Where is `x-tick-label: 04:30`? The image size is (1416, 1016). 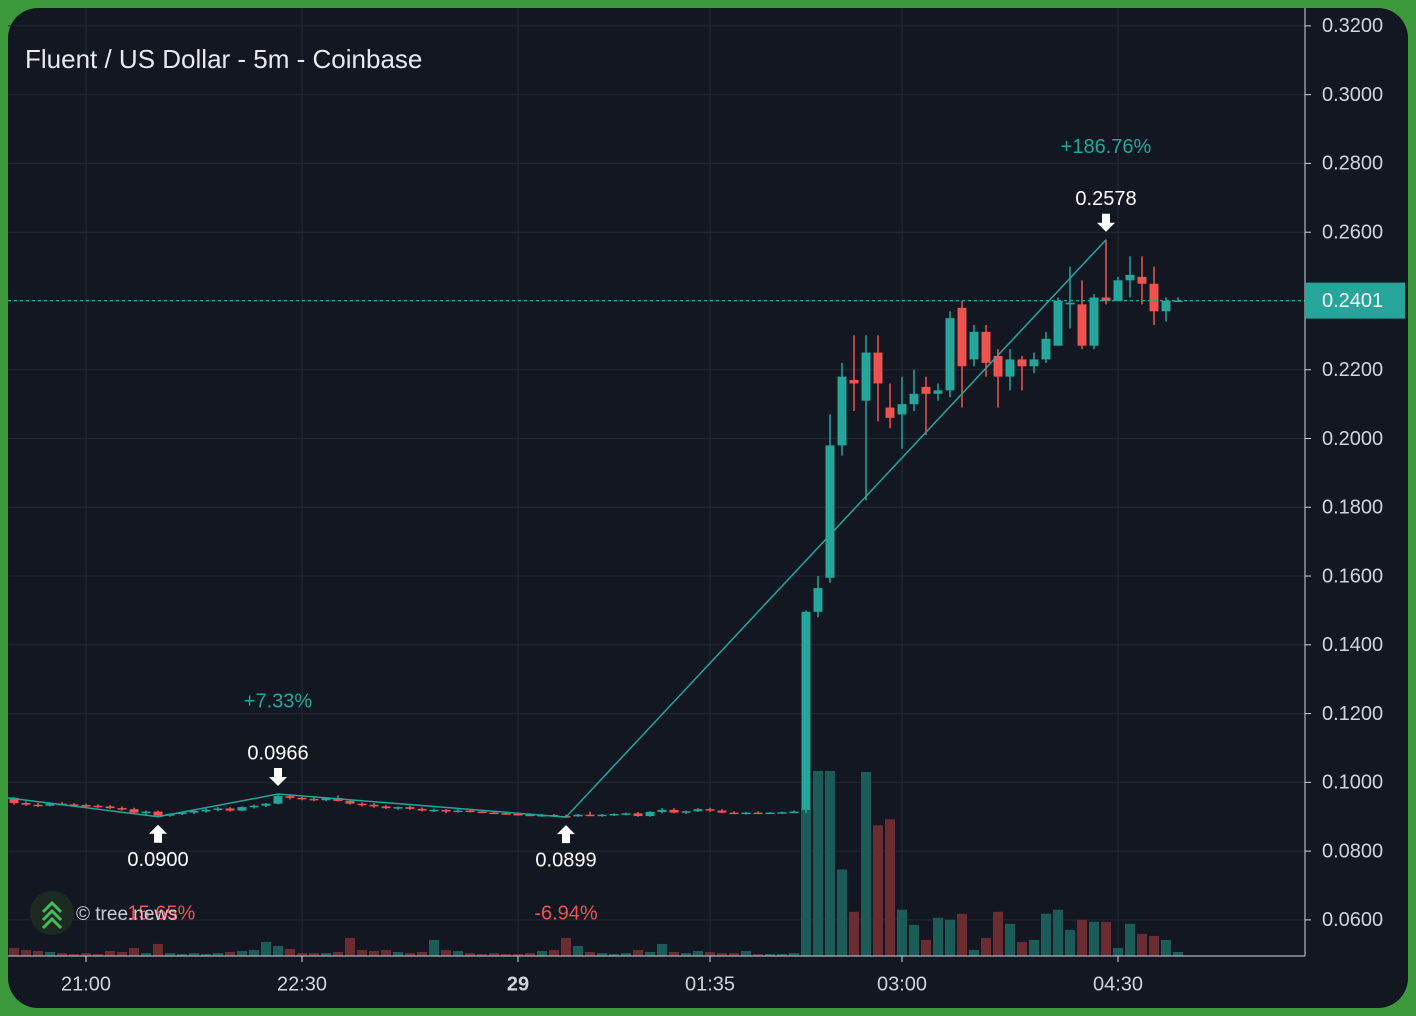
x-tick-label: 04:30 is located at coordinates (1118, 984).